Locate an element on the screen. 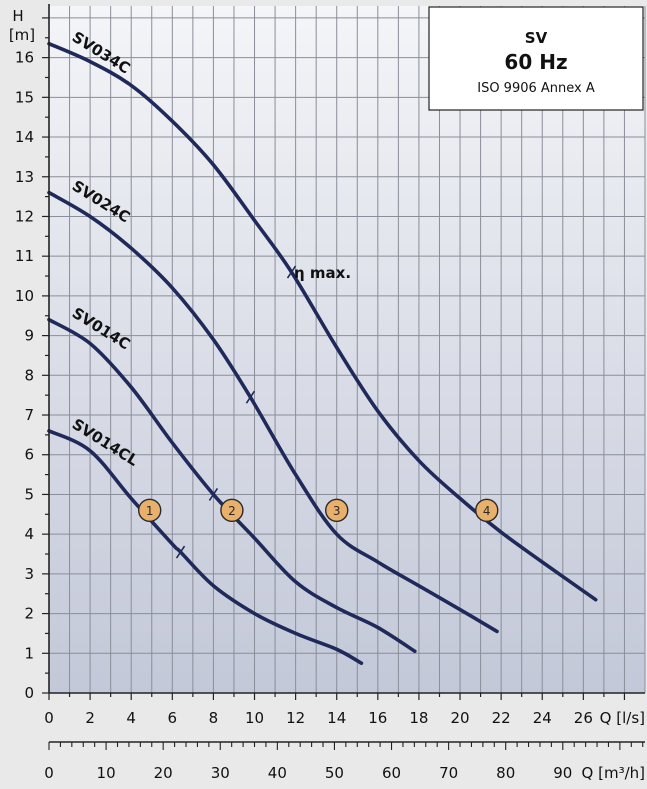 The height and width of the screenshot is (789, 647). title-box: SV 60 Hz ISO 9906 Annex A is located at coordinates (536, 58).